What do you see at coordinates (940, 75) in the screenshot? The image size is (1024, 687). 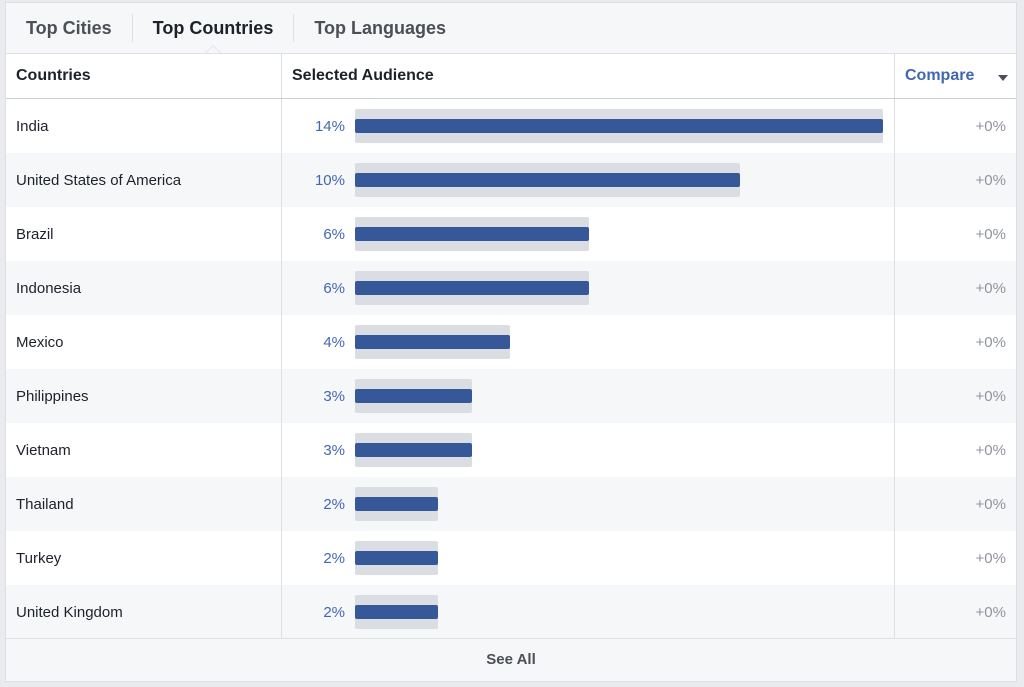 I see `compare-label: Compare` at bounding box center [940, 75].